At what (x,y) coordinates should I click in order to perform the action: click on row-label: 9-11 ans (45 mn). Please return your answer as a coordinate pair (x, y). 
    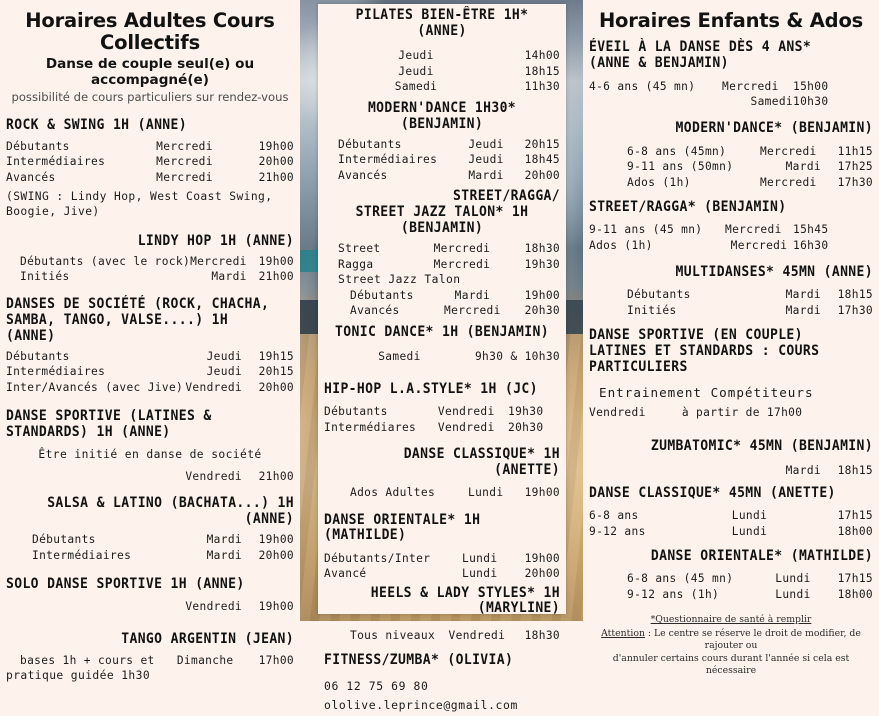
    Looking at the image, I should click on (646, 230).